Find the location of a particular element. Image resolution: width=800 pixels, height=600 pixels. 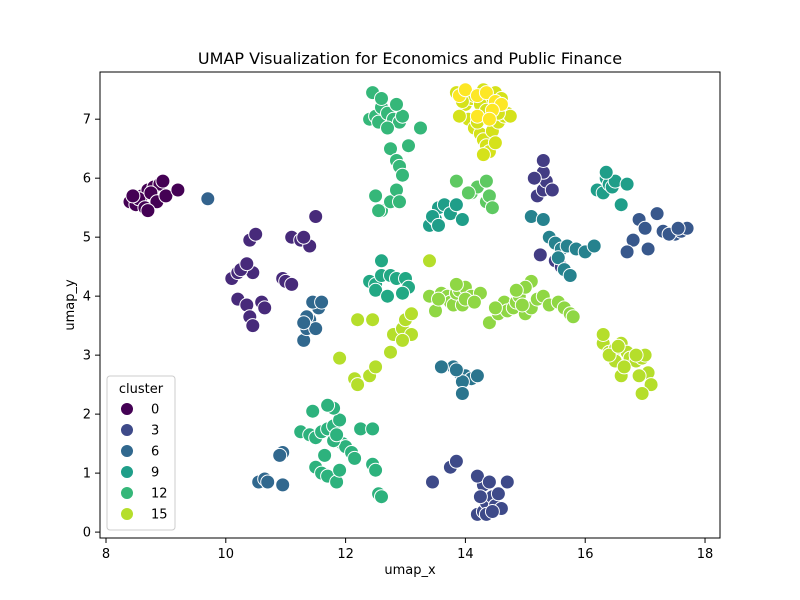

y-axis-ticks: 0 1 2 3 4 5 6 7 is located at coordinates (91, 327).